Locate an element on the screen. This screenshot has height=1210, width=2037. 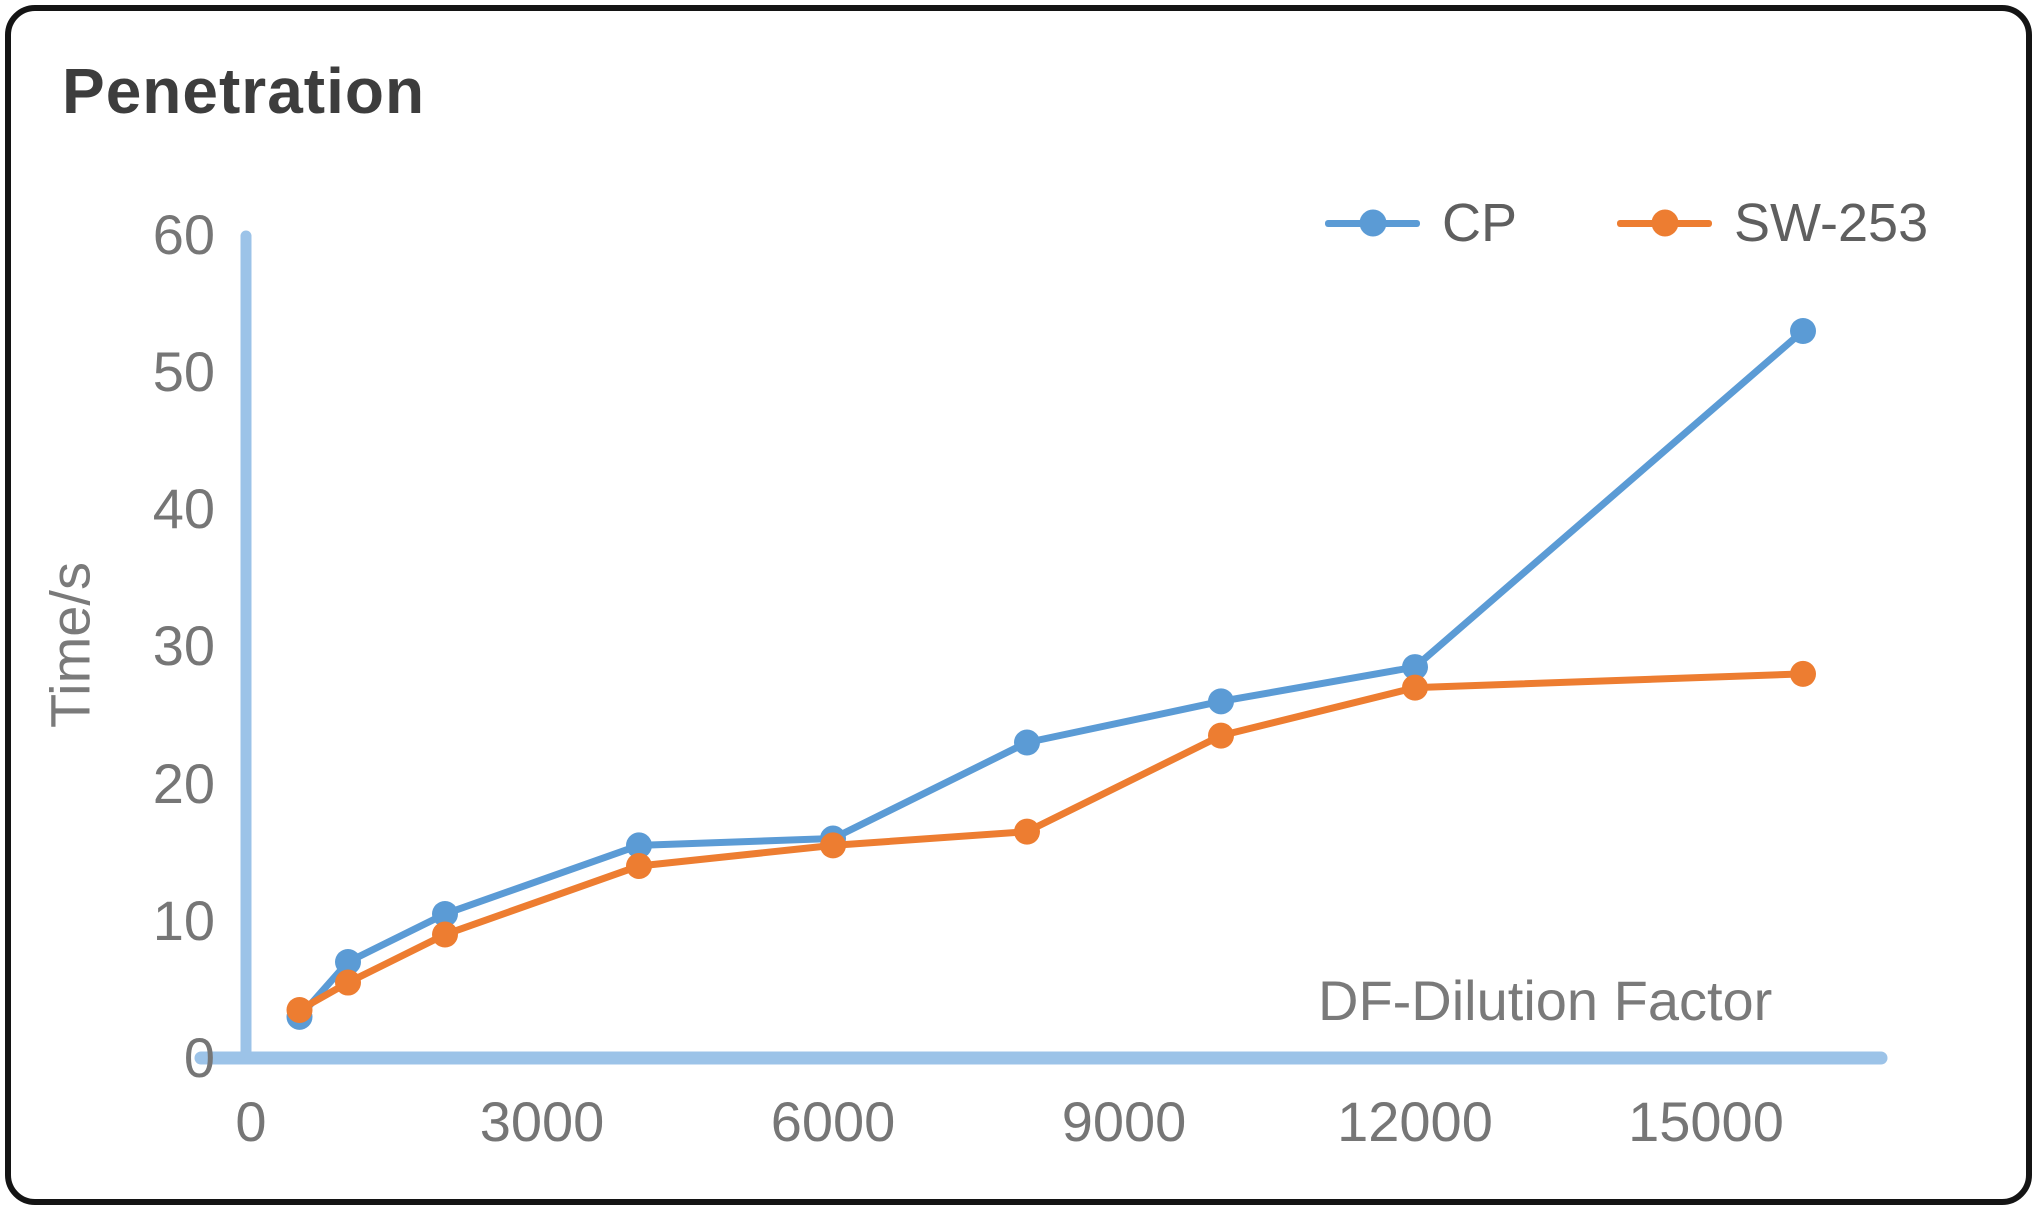
y-tick-label: 20 is located at coordinates (183, 783).